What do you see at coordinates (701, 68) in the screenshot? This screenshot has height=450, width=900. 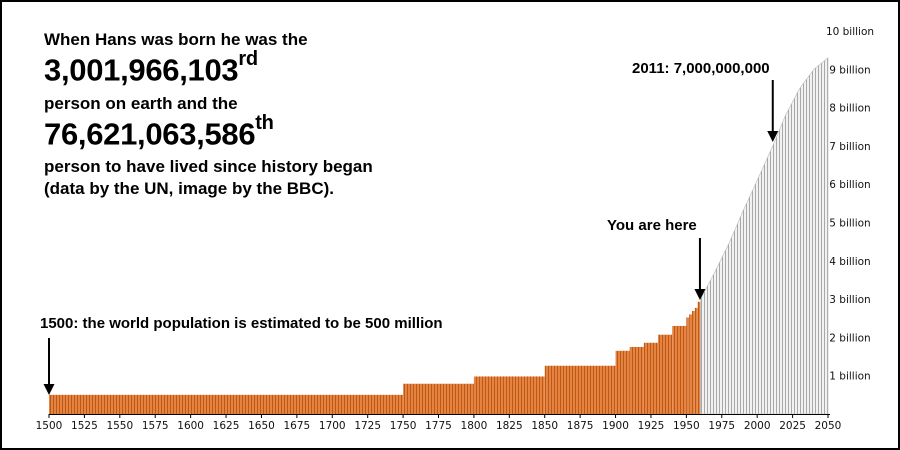 I see `annotation-2011: 2011: 7,000,000,000` at bounding box center [701, 68].